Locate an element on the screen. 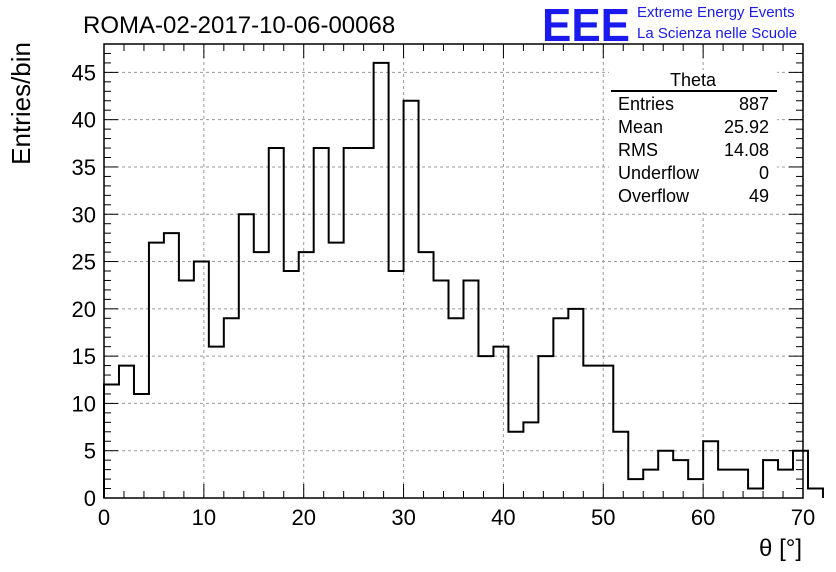 Image resolution: width=836 pixels, height=572 pixels. y-tick-label: 45 is located at coordinates (84, 72).